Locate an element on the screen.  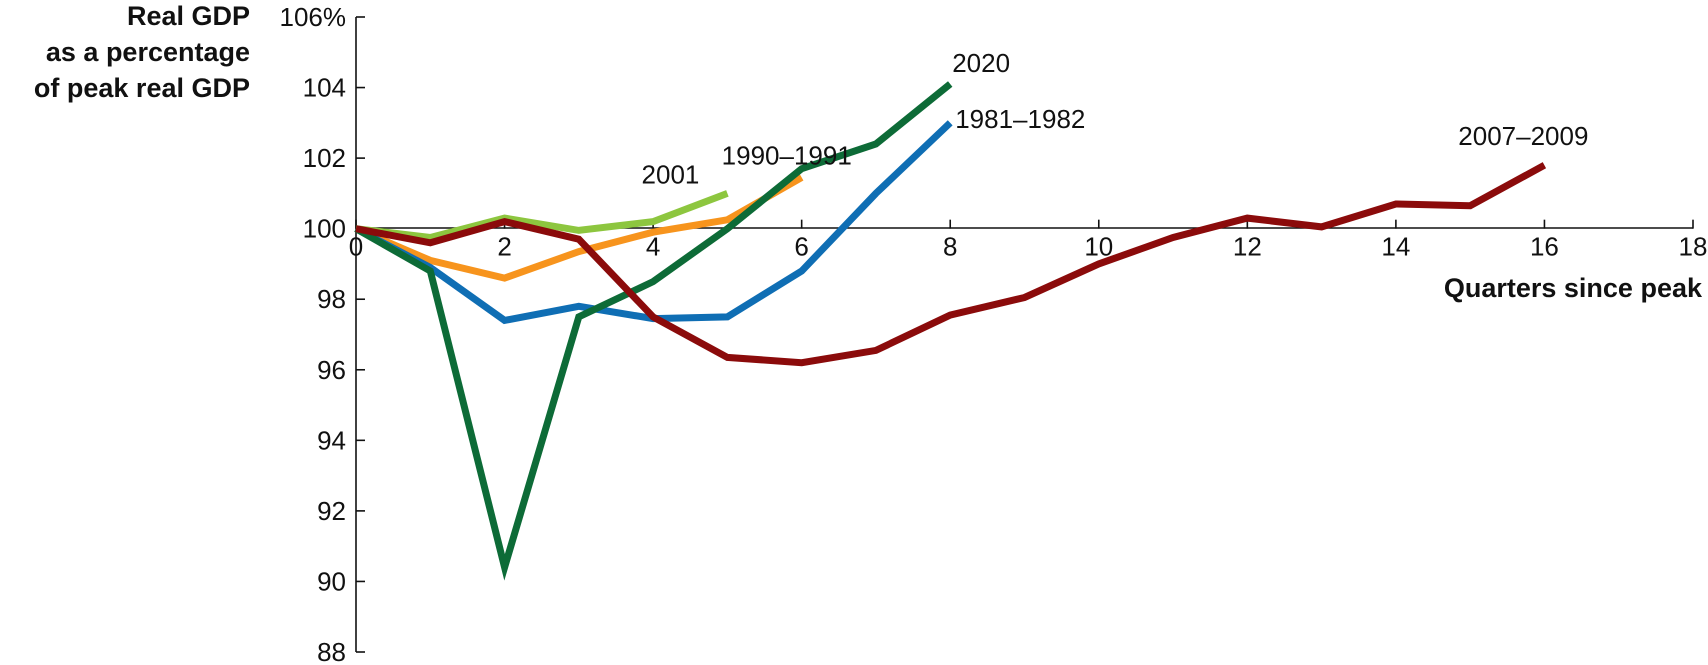
y-tick-label: 94 is located at coordinates (331, 440).